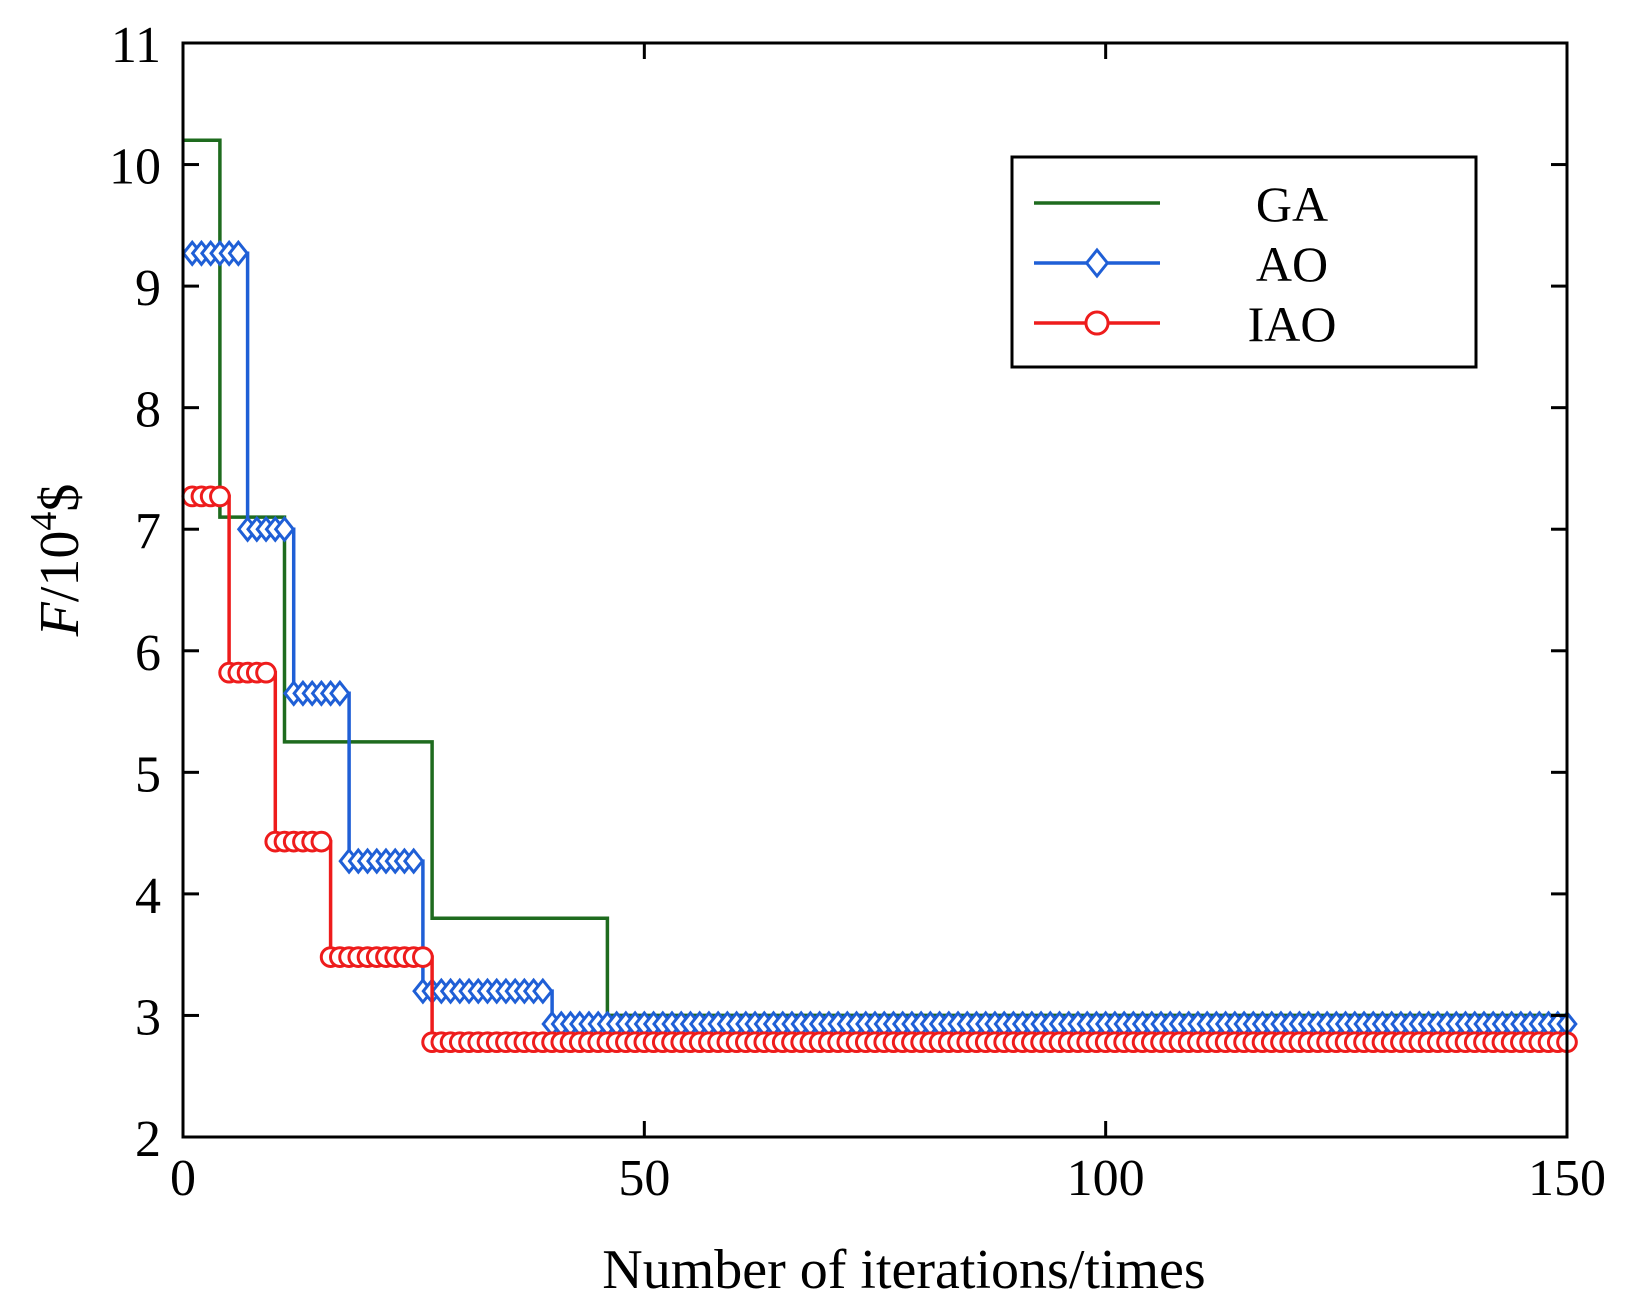  What do you see at coordinates (1106, 1178) in the screenshot?
I see `x-tick-label: 100` at bounding box center [1106, 1178].